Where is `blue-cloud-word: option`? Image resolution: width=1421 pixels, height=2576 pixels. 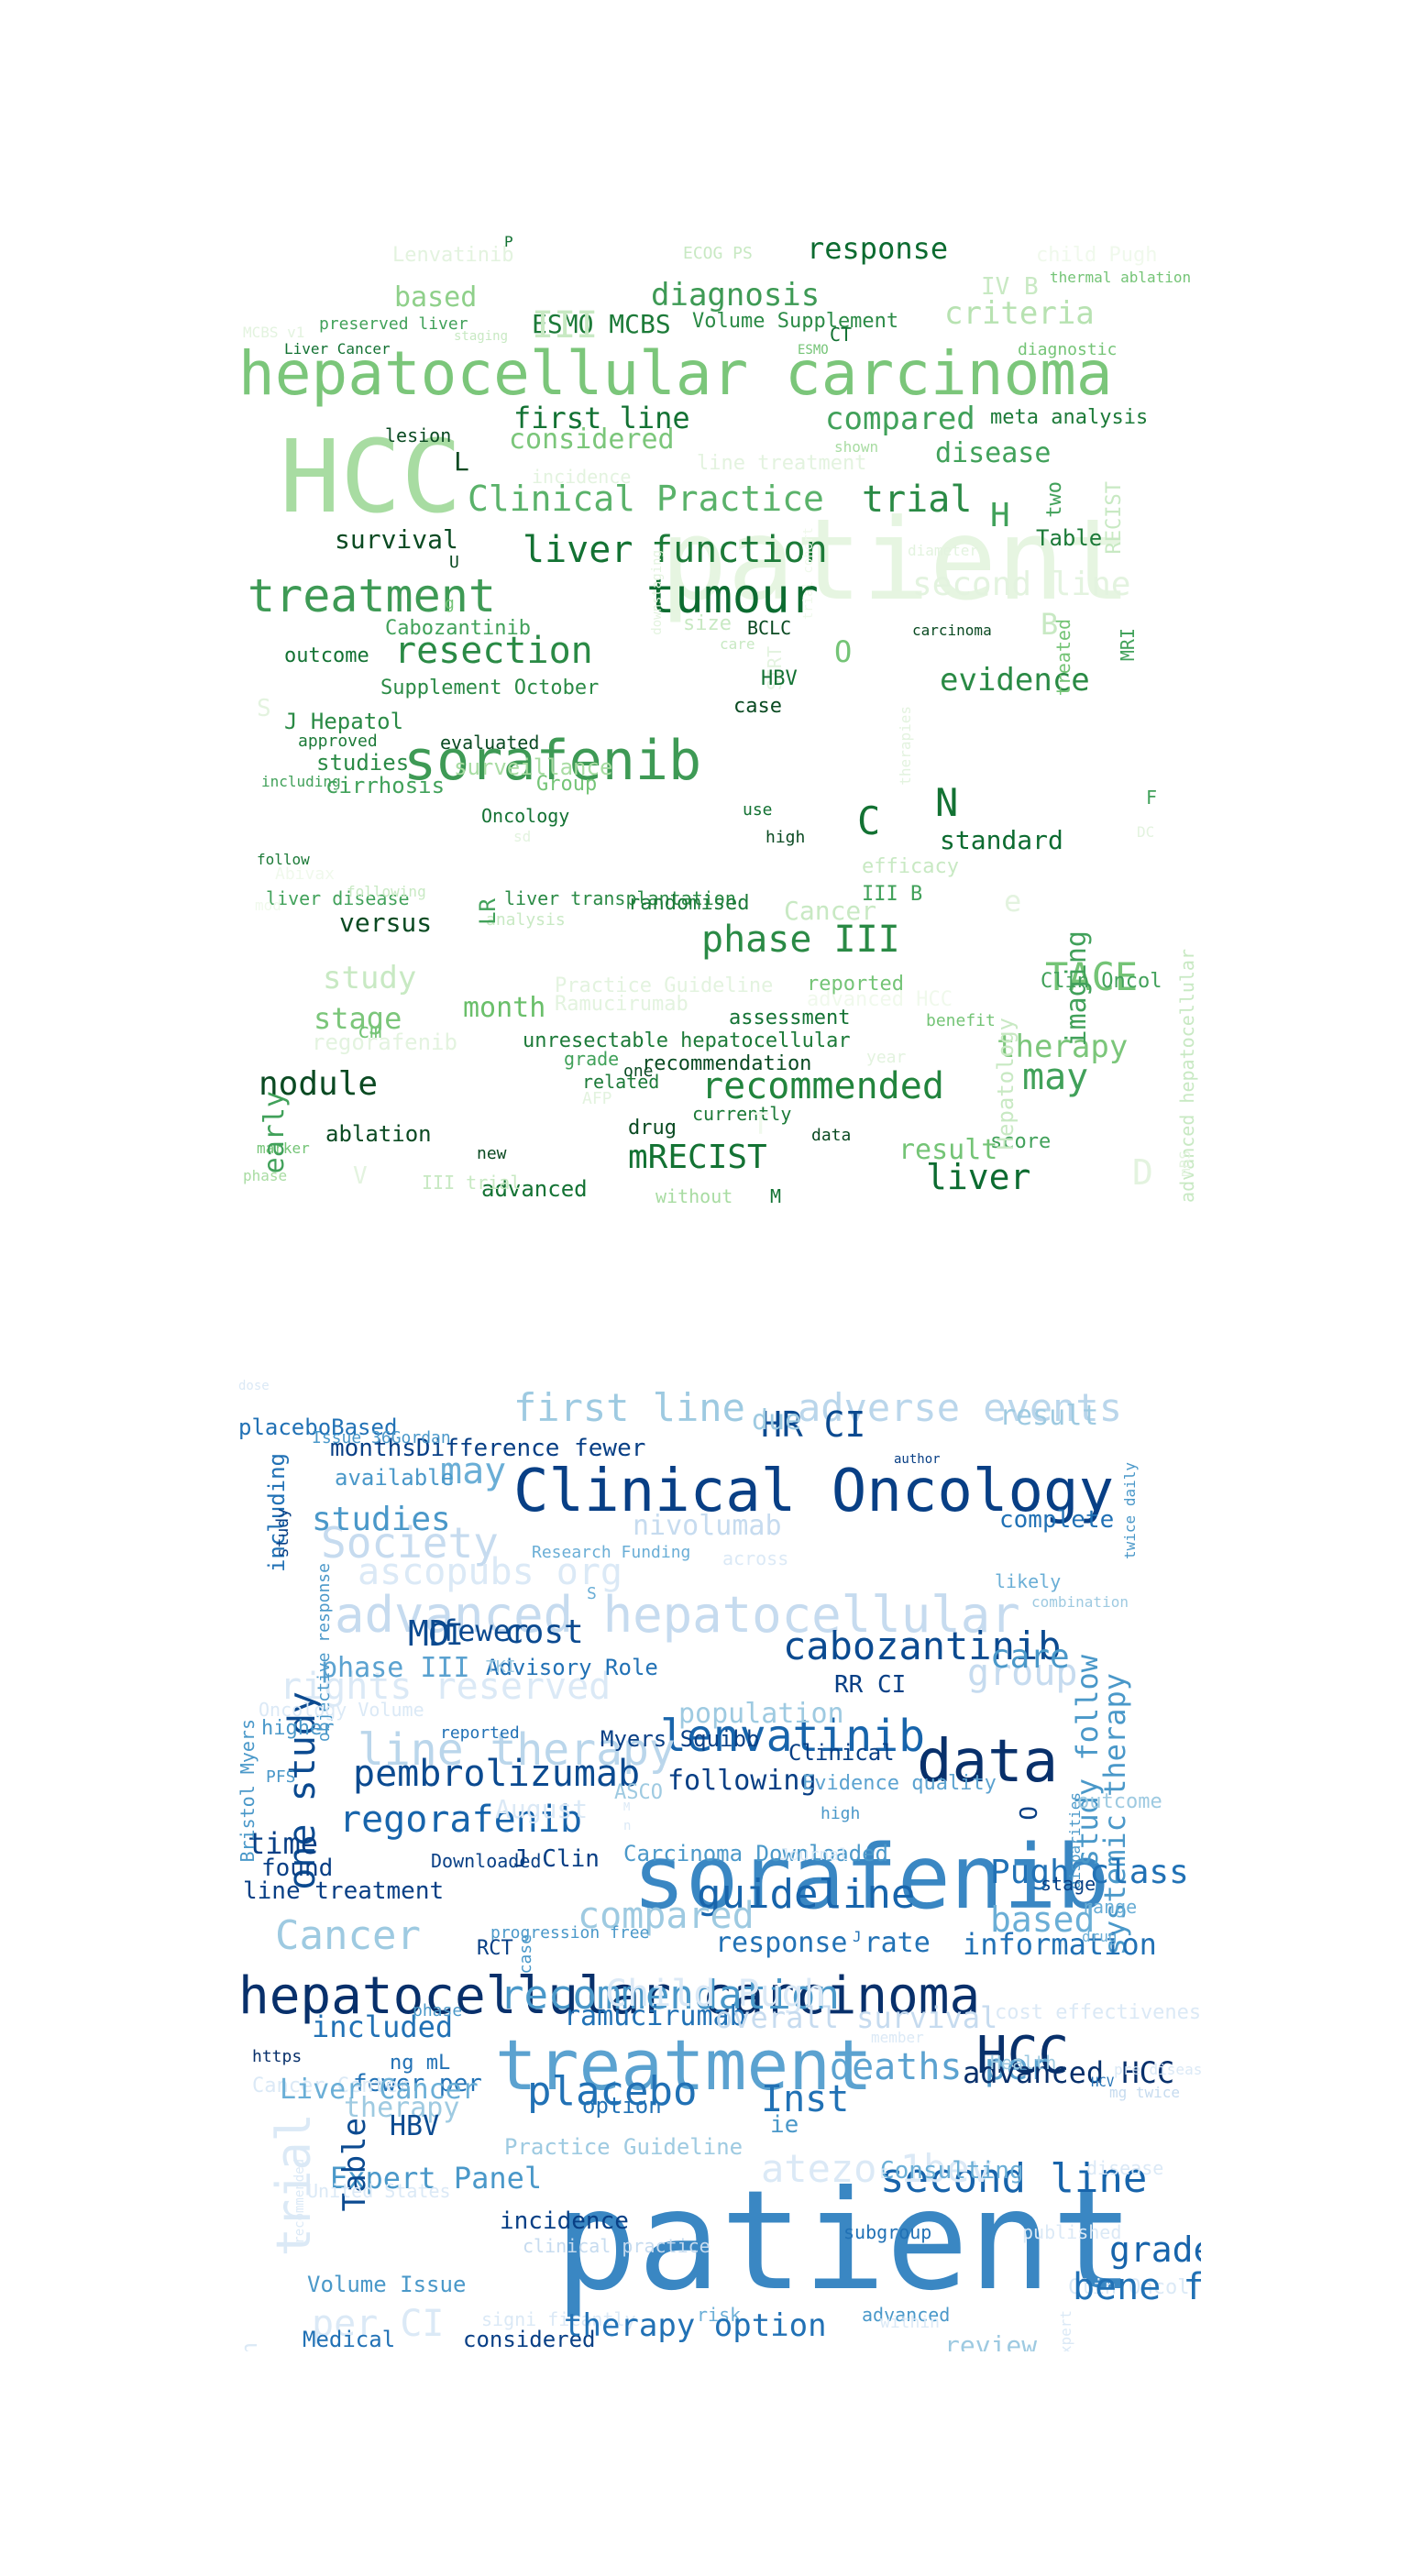
blue-cloud-word: option is located at coordinates (622, 2106).